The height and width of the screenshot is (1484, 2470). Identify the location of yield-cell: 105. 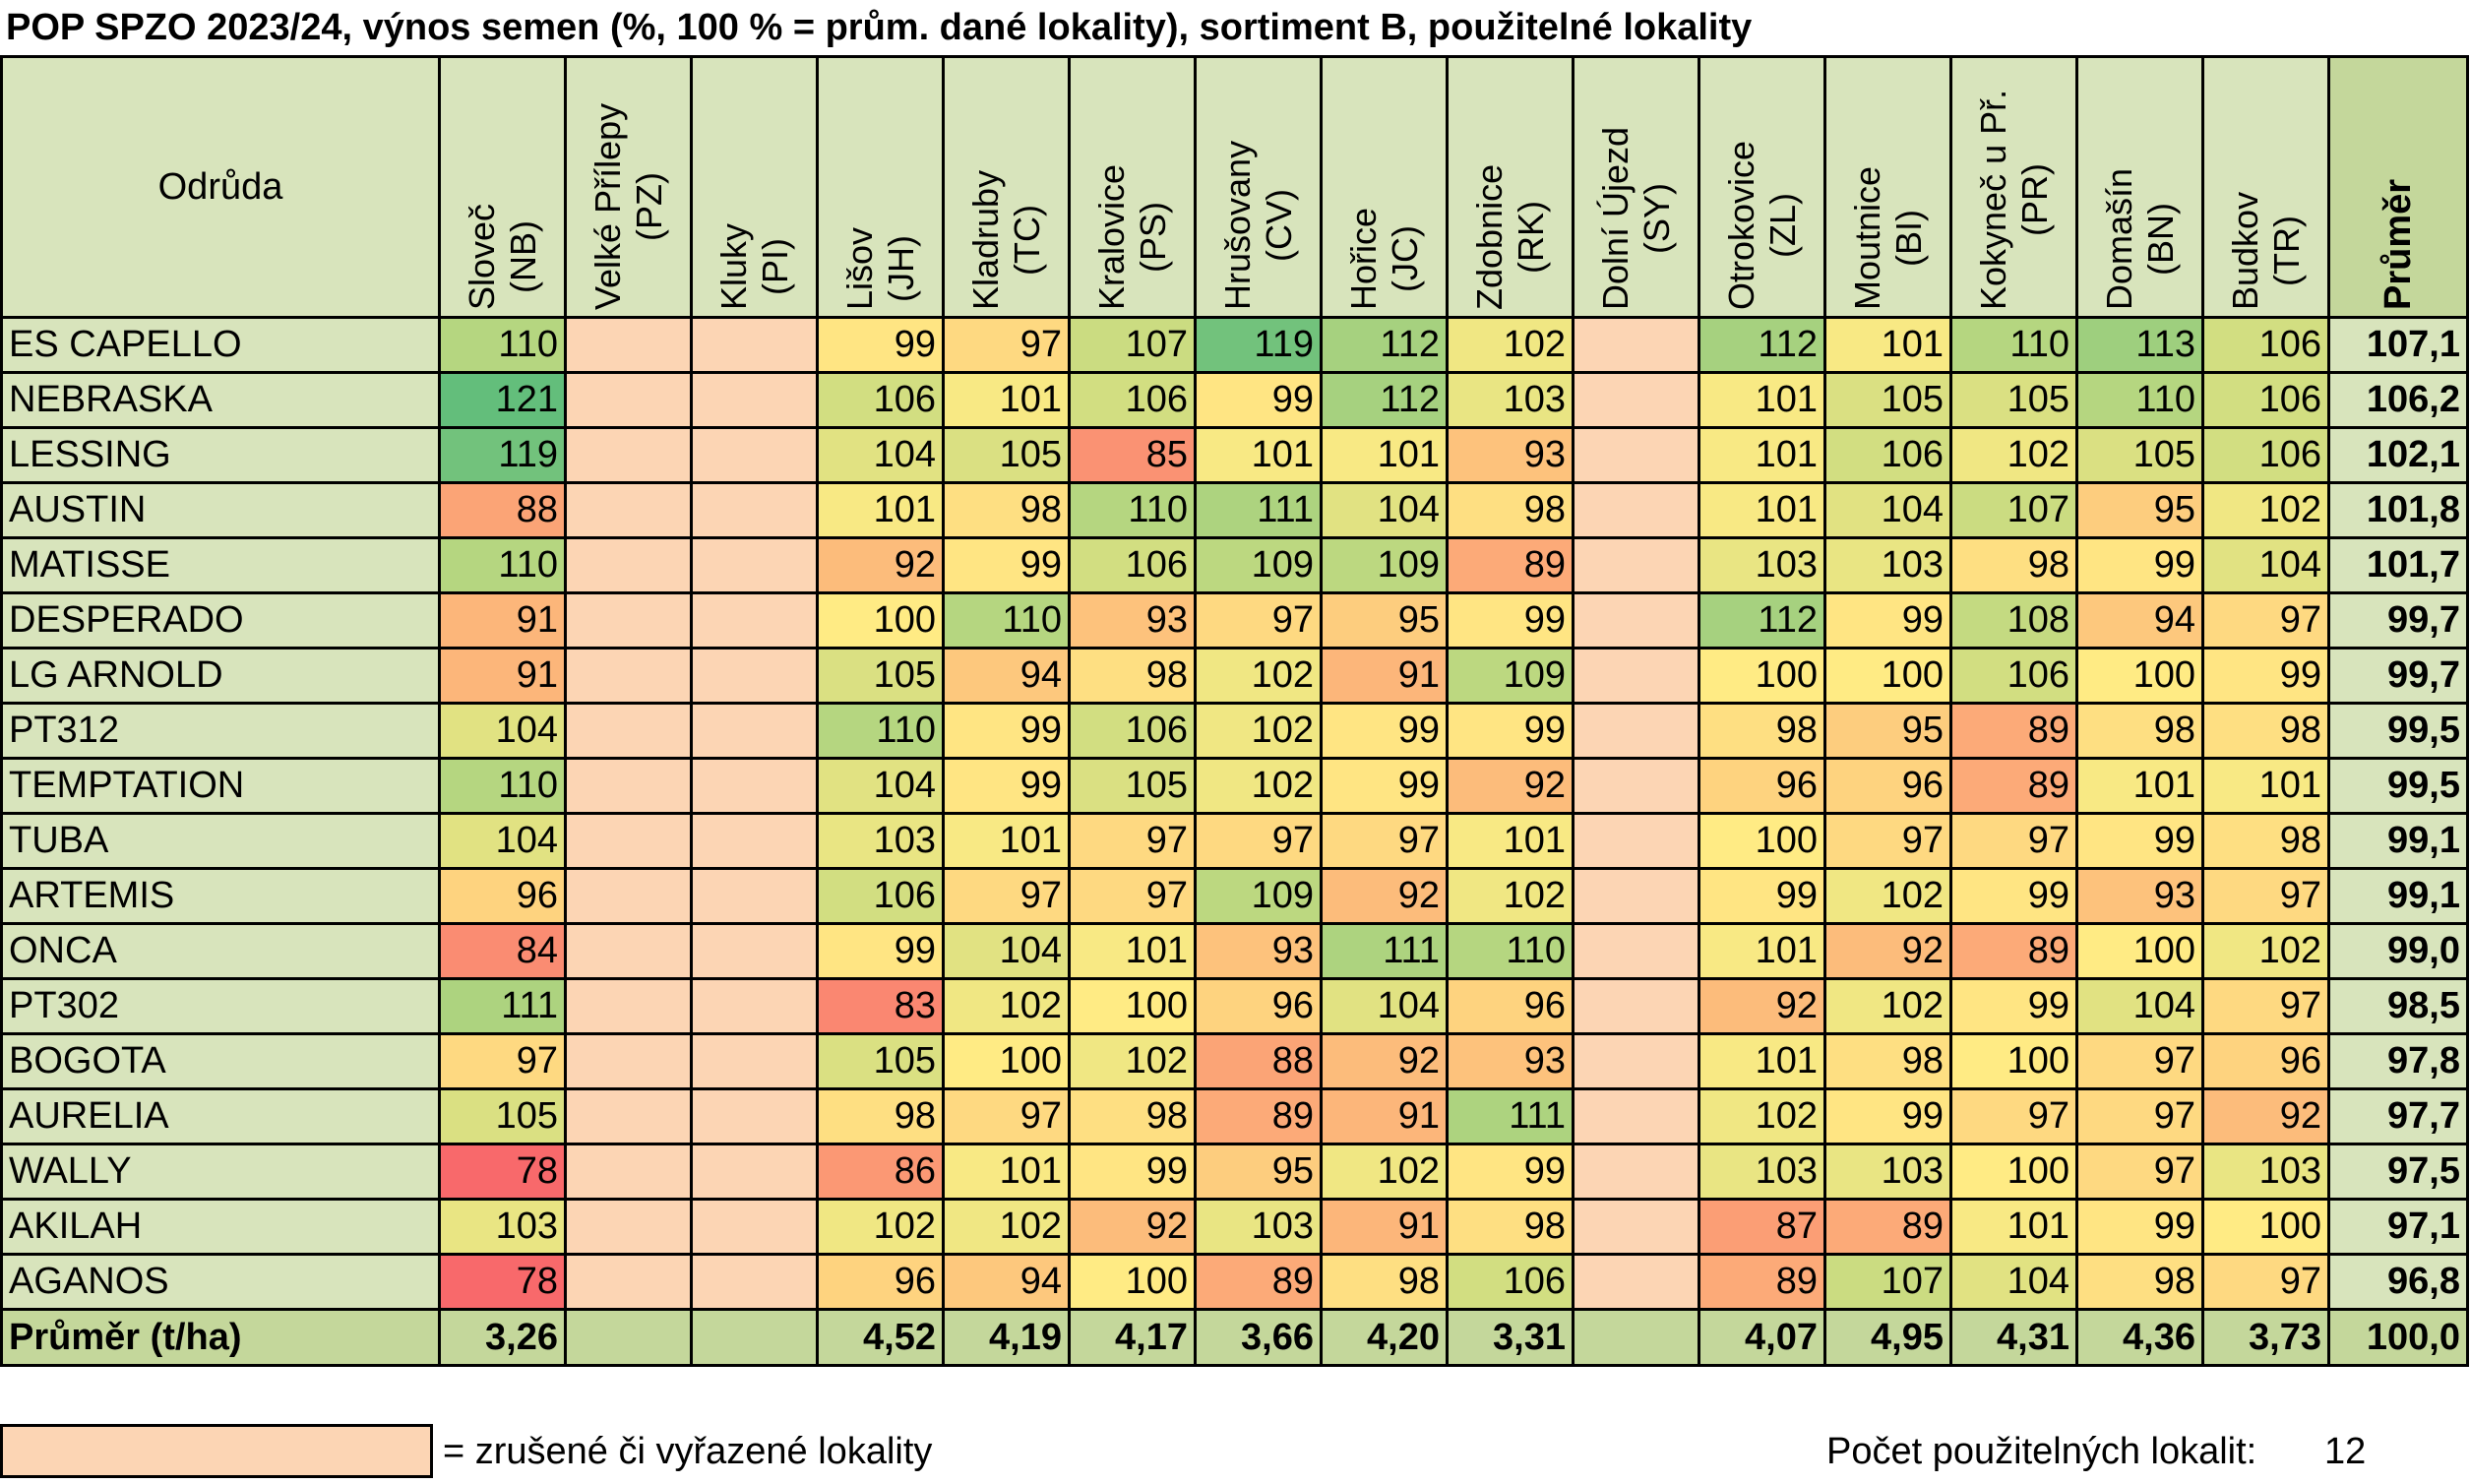
(1006, 455).